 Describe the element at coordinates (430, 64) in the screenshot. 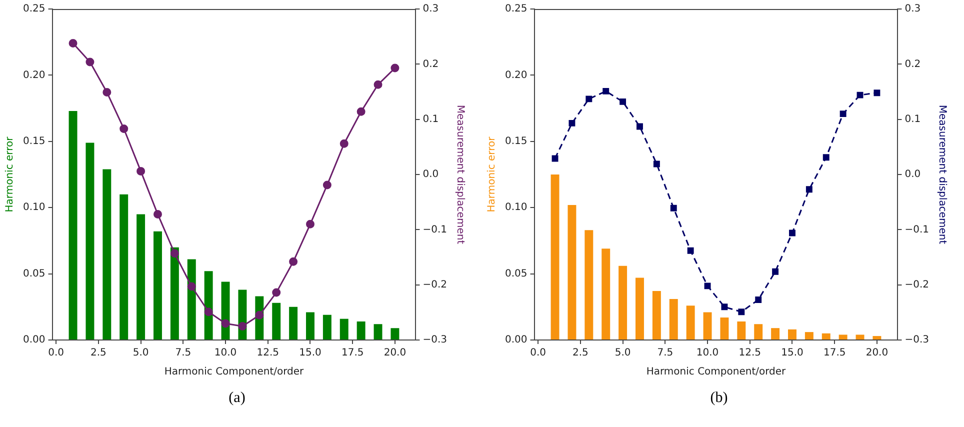

I see `y2-tick-label: 0.2` at that location.